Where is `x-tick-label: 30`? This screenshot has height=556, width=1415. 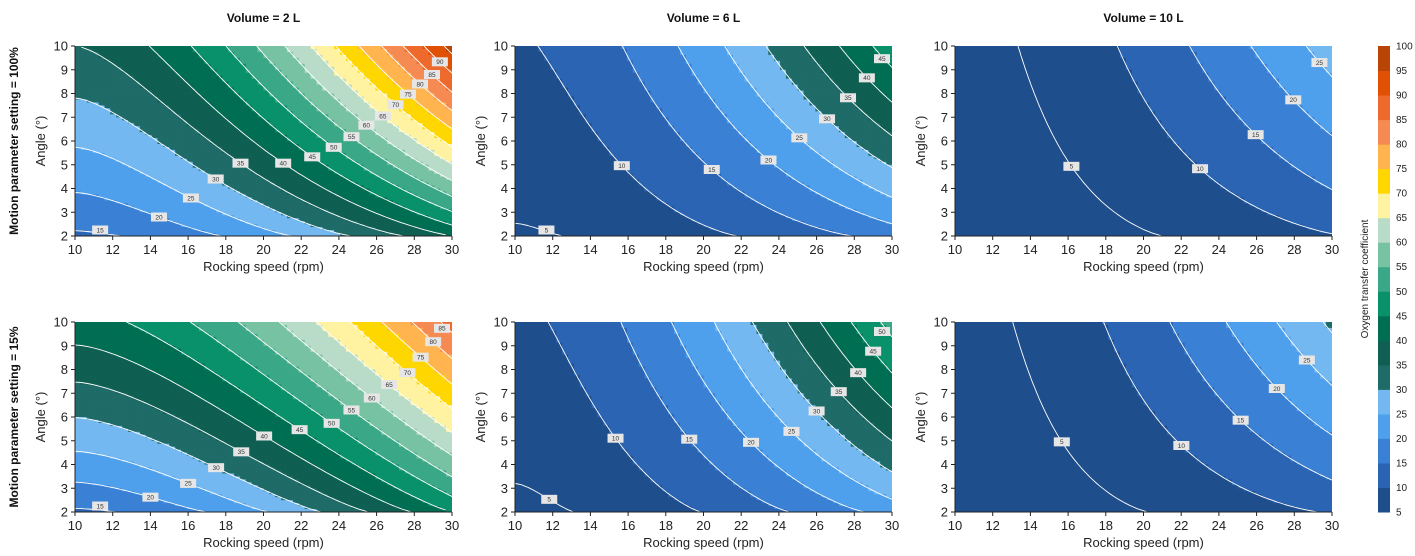
x-tick-label: 30 is located at coordinates (892, 249).